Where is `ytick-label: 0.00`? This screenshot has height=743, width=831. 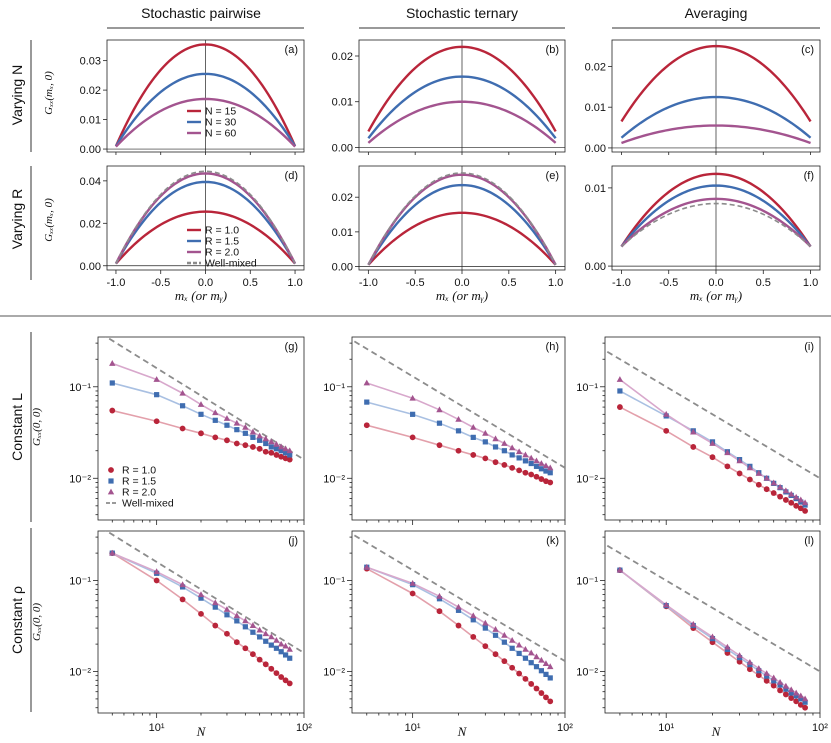
ytick-label: 0.00 is located at coordinates (90, 267).